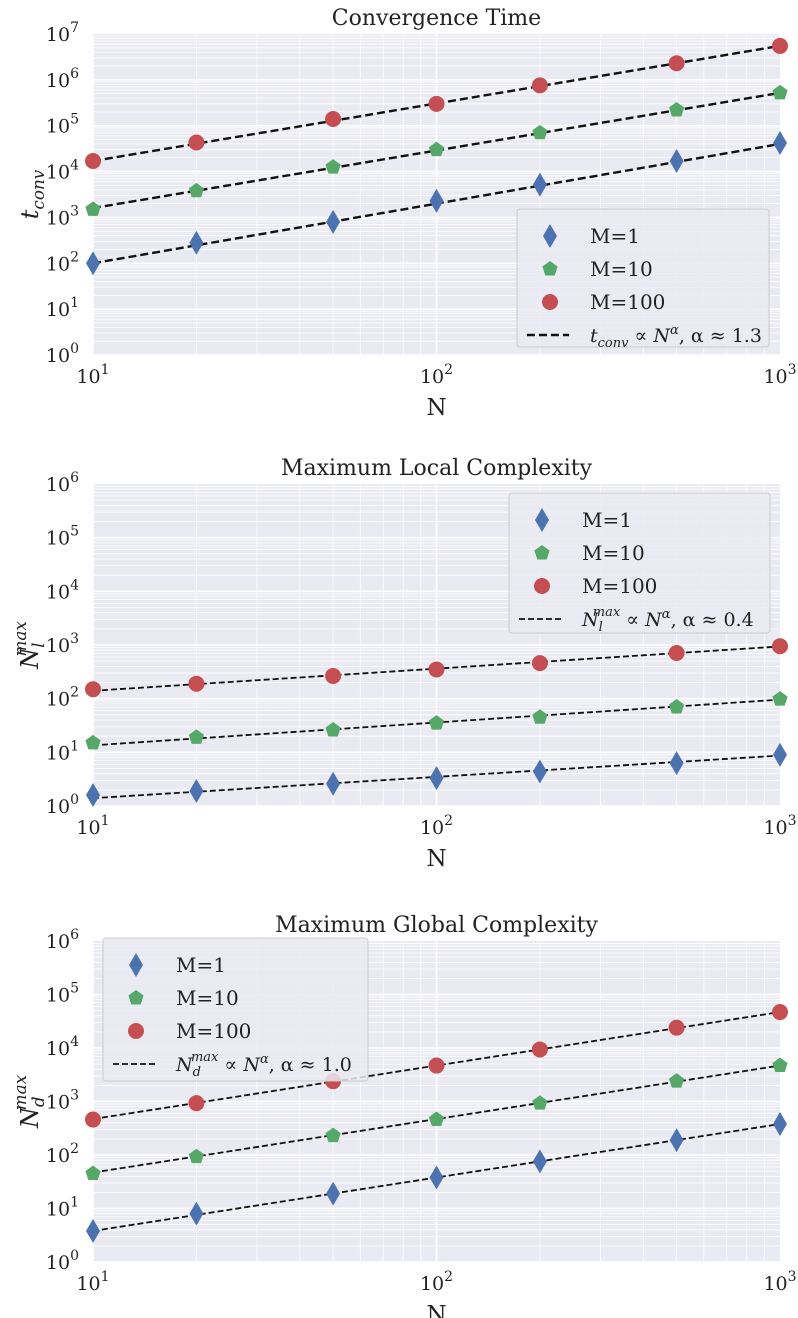 The width and height of the screenshot is (798, 1318). I want to click on legend: M=1 M=10 M=100 Nlmax ∝ Nα, α ≈ 0.4, so click(639, 563).